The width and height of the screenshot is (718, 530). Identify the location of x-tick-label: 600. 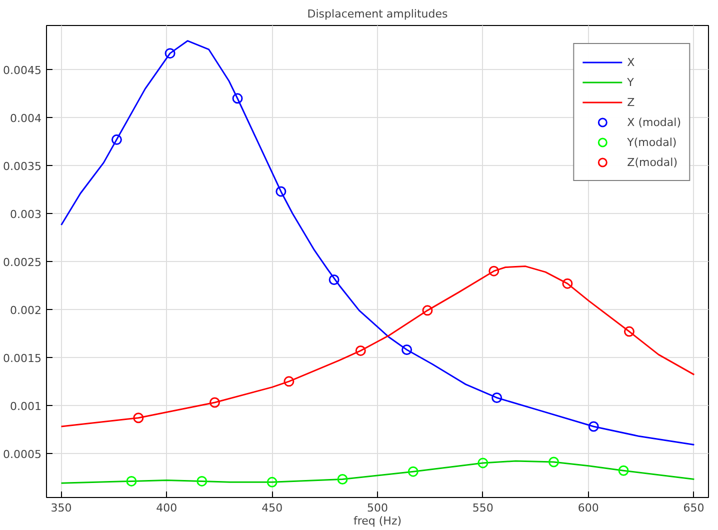
(588, 508).